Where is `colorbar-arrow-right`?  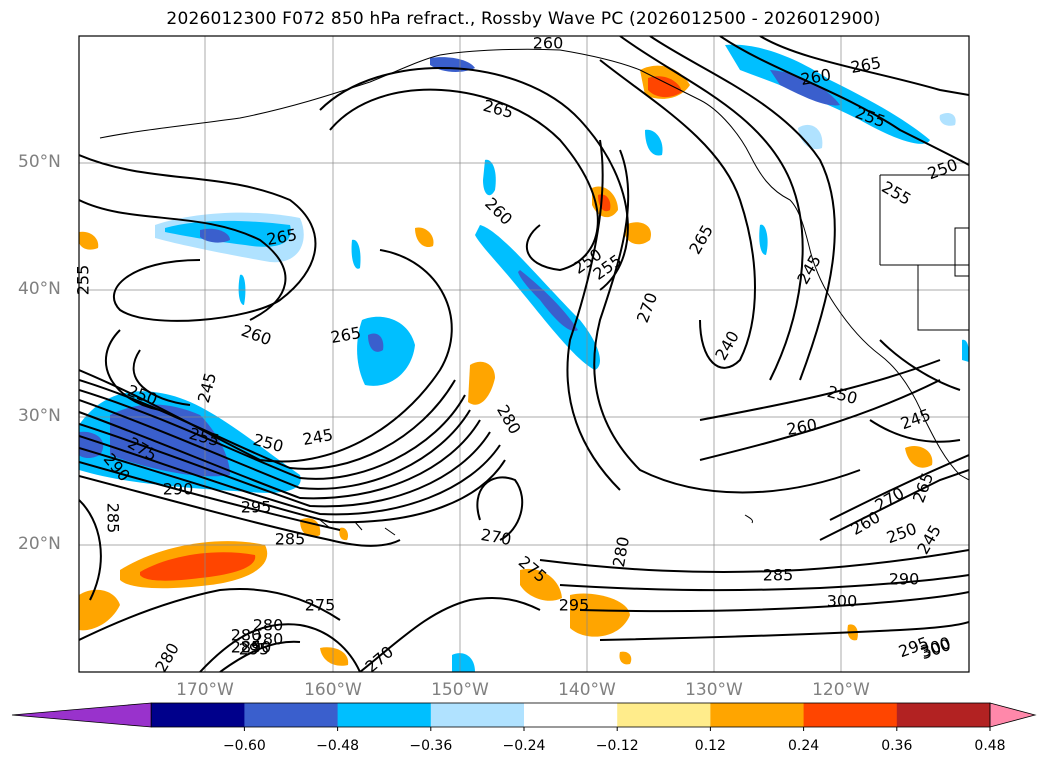 colorbar-arrow-right is located at coordinates (1013, 715).